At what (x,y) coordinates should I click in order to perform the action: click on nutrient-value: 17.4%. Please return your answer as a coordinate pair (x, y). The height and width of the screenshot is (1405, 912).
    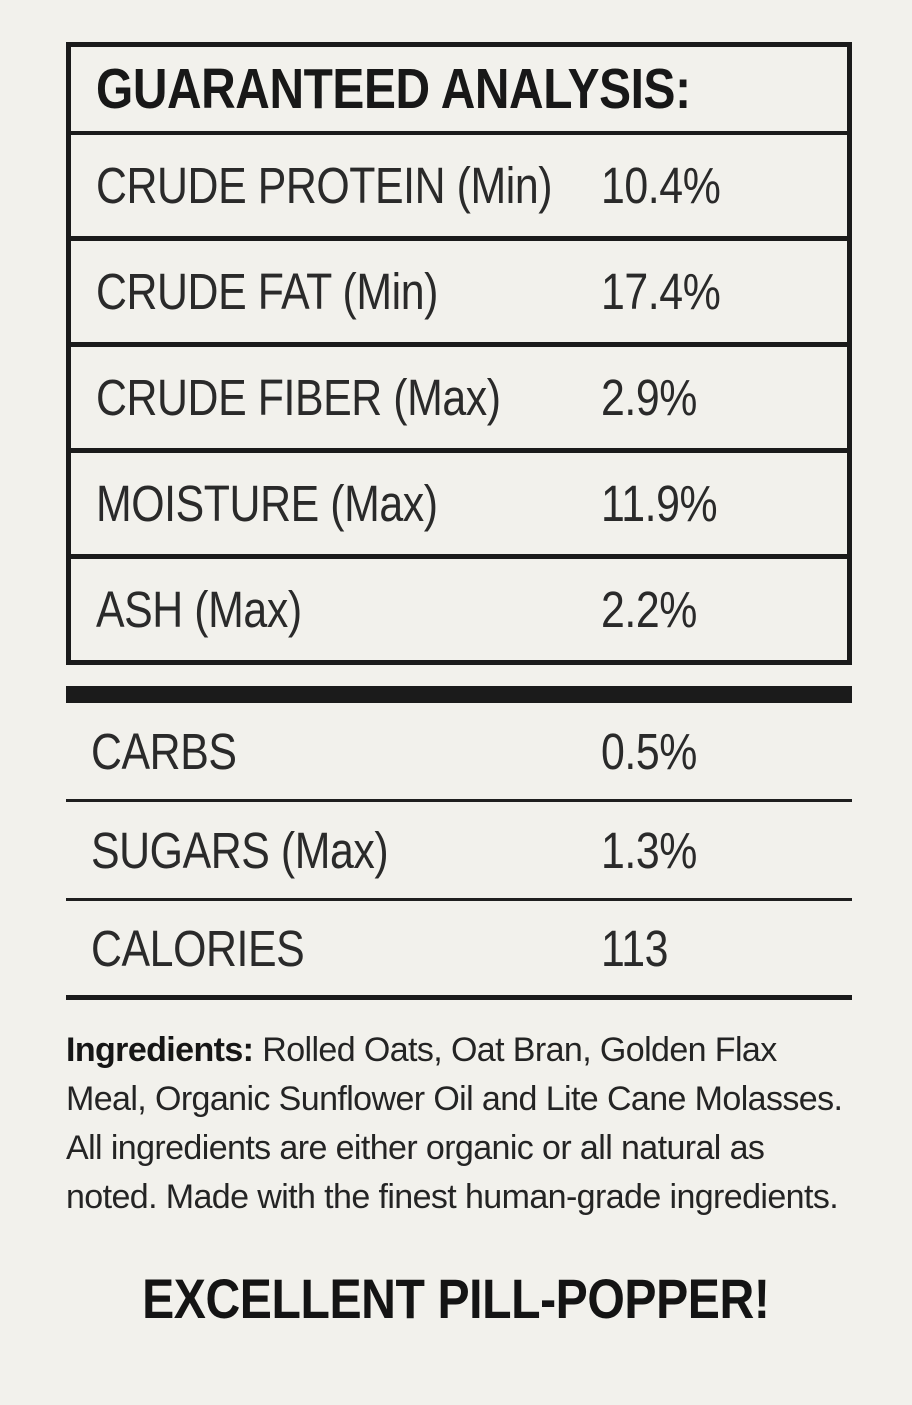
    Looking at the image, I should click on (661, 291).